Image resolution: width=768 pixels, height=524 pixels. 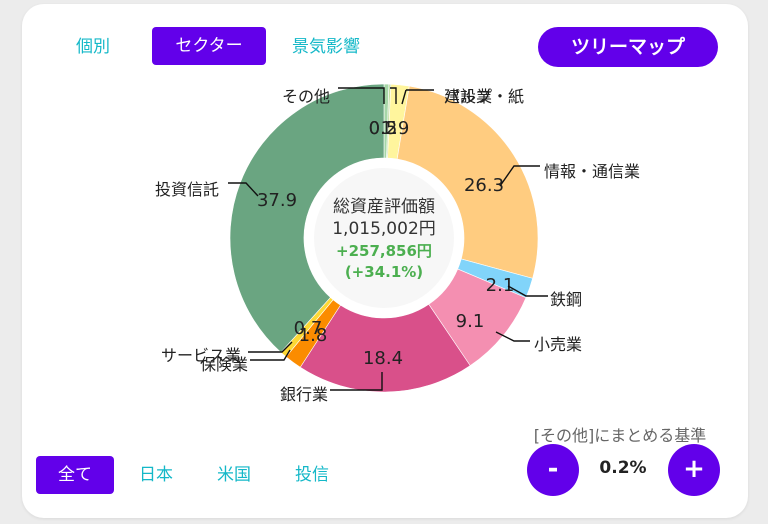 What do you see at coordinates (384, 272) in the screenshot?
I see `center-gain-percent: (+34.1%)` at bounding box center [384, 272].